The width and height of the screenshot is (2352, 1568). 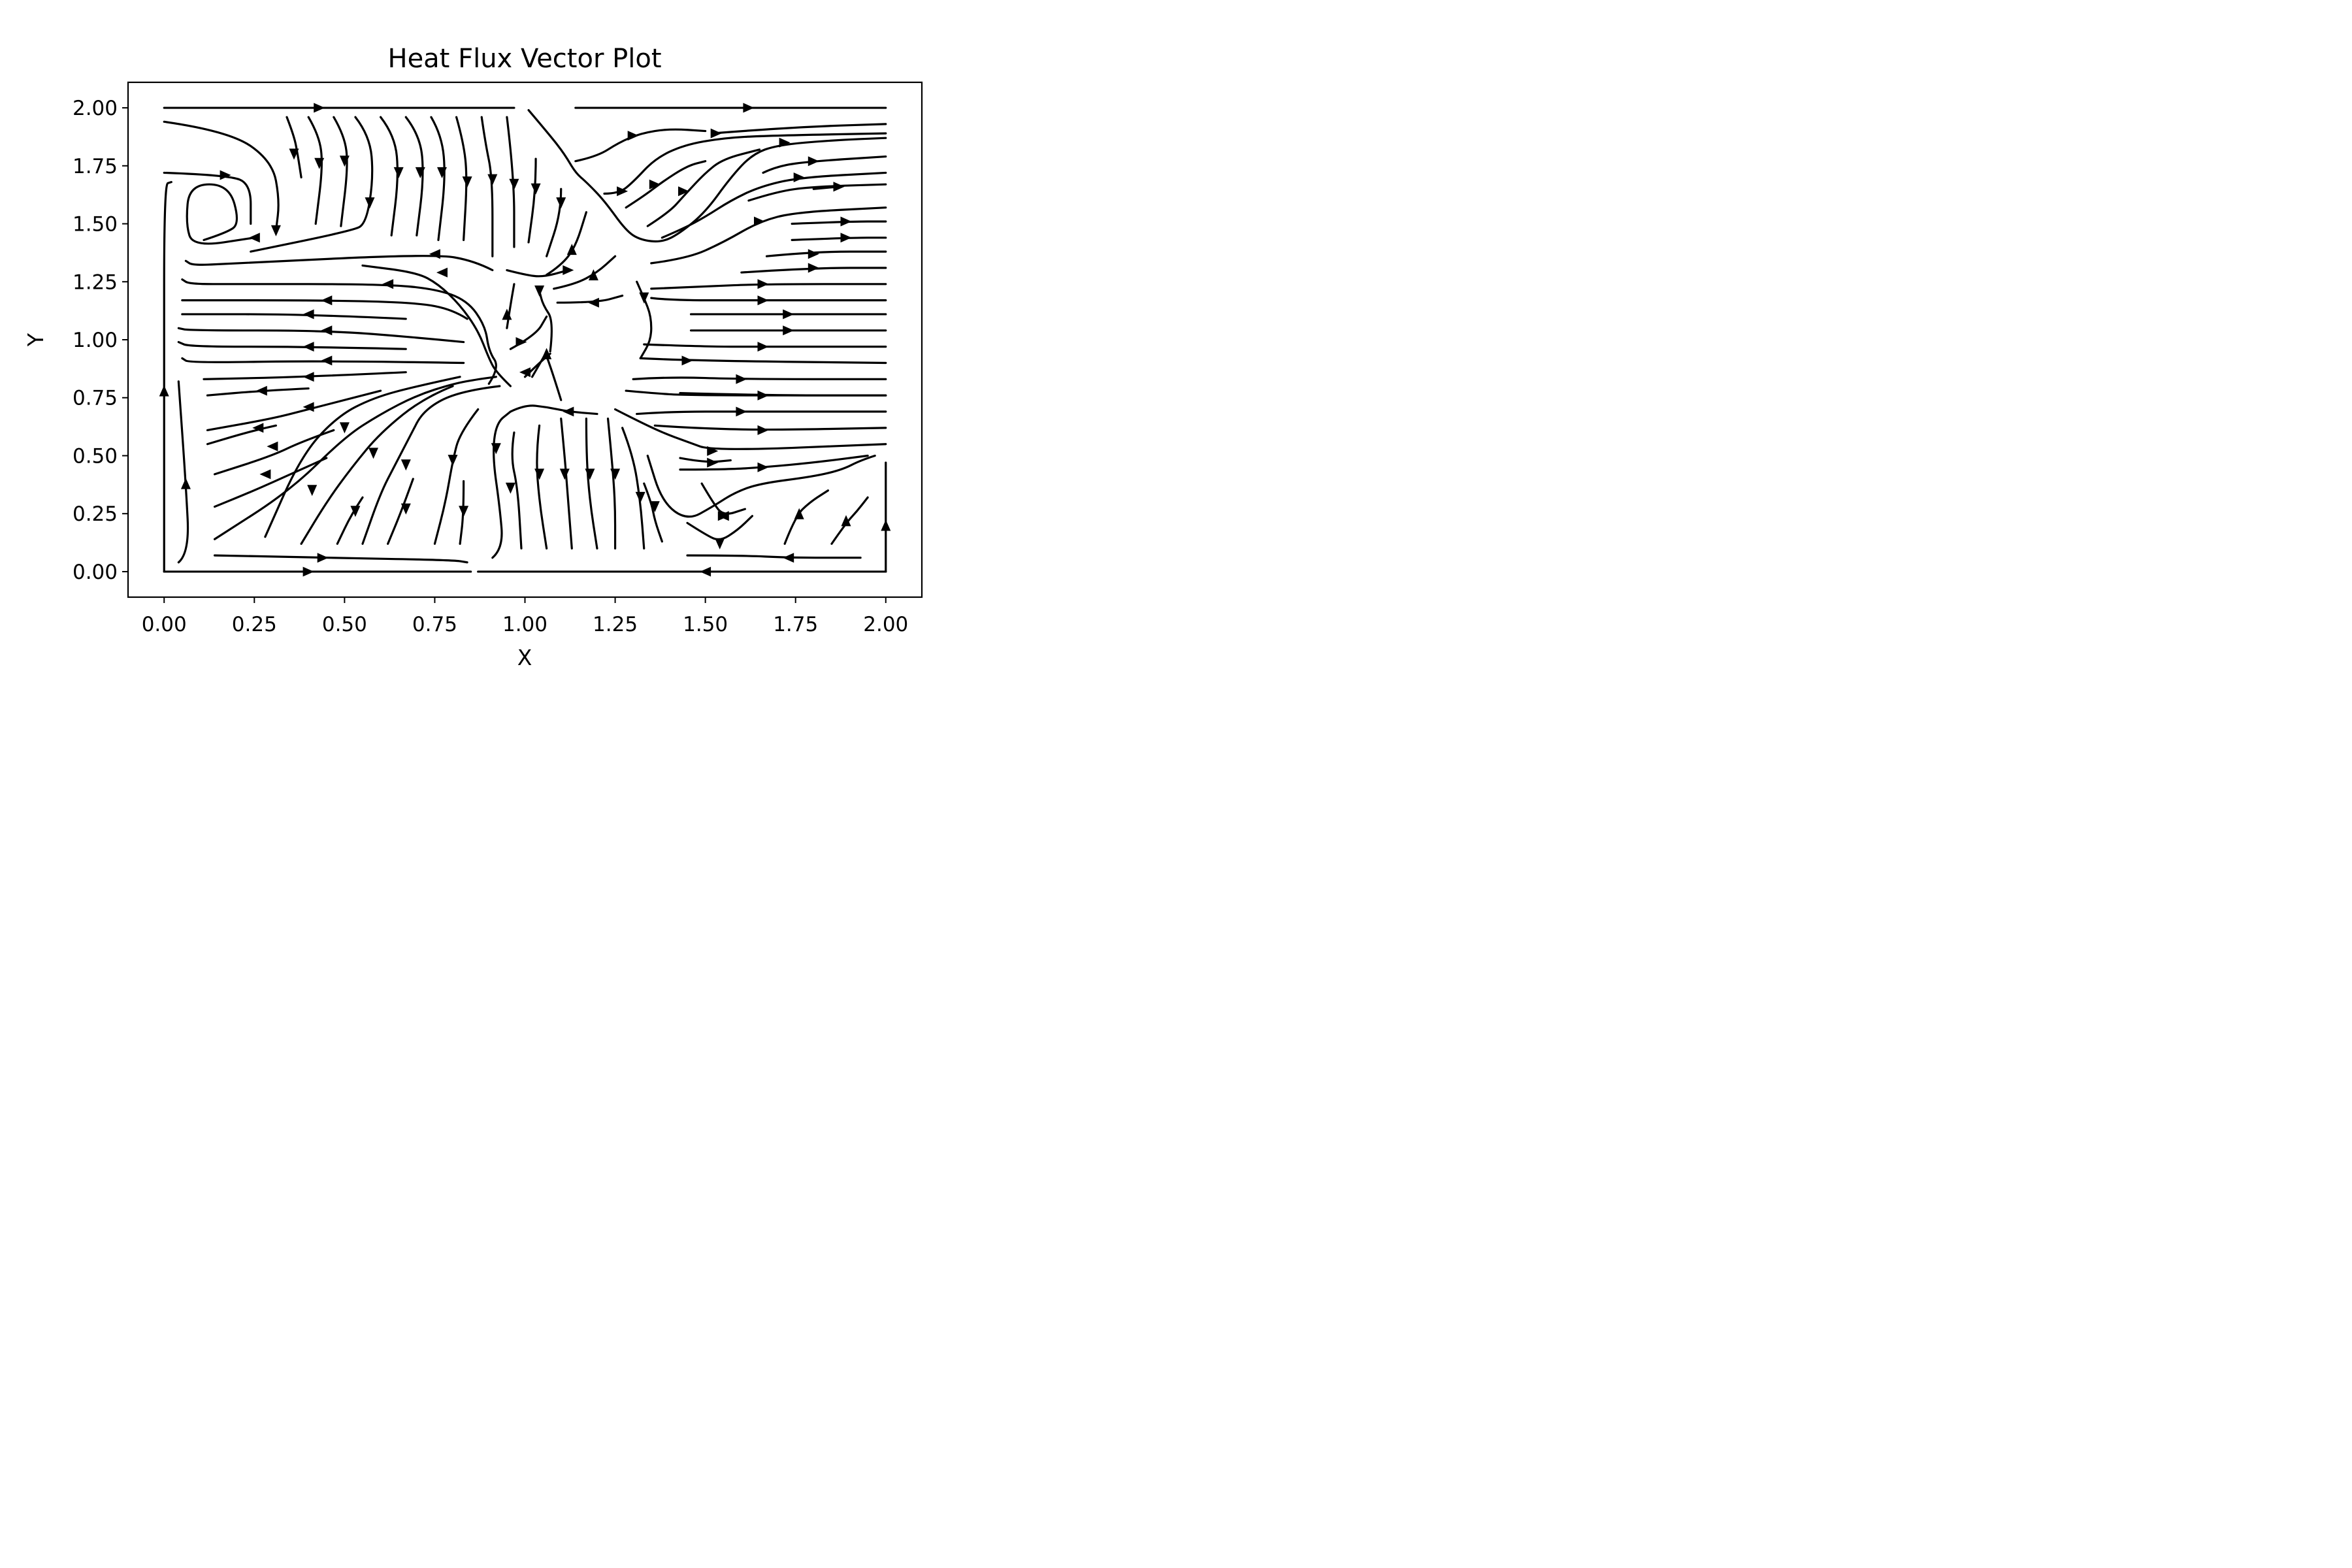 I want to click on x-tick-label: 1.75, so click(x=795, y=624).